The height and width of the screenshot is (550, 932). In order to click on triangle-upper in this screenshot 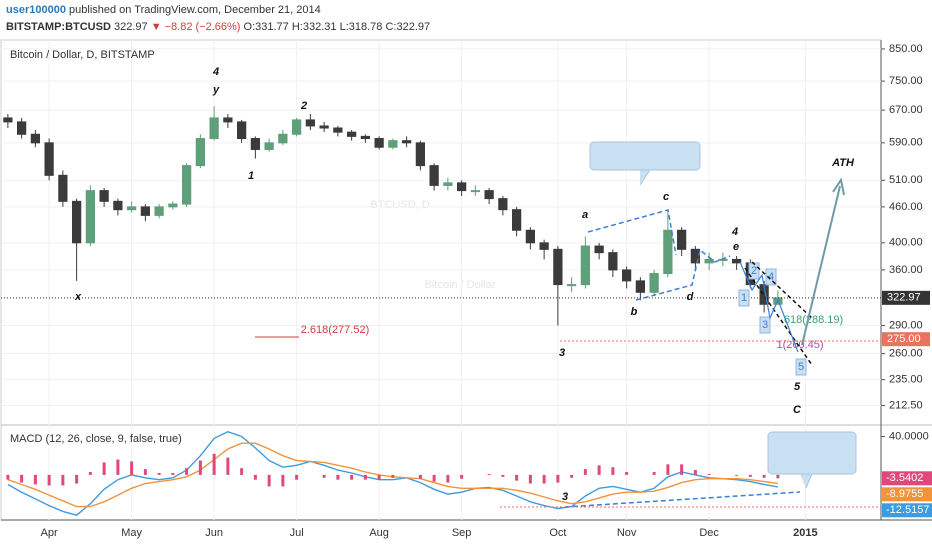, I will do `click(632, 232)`.